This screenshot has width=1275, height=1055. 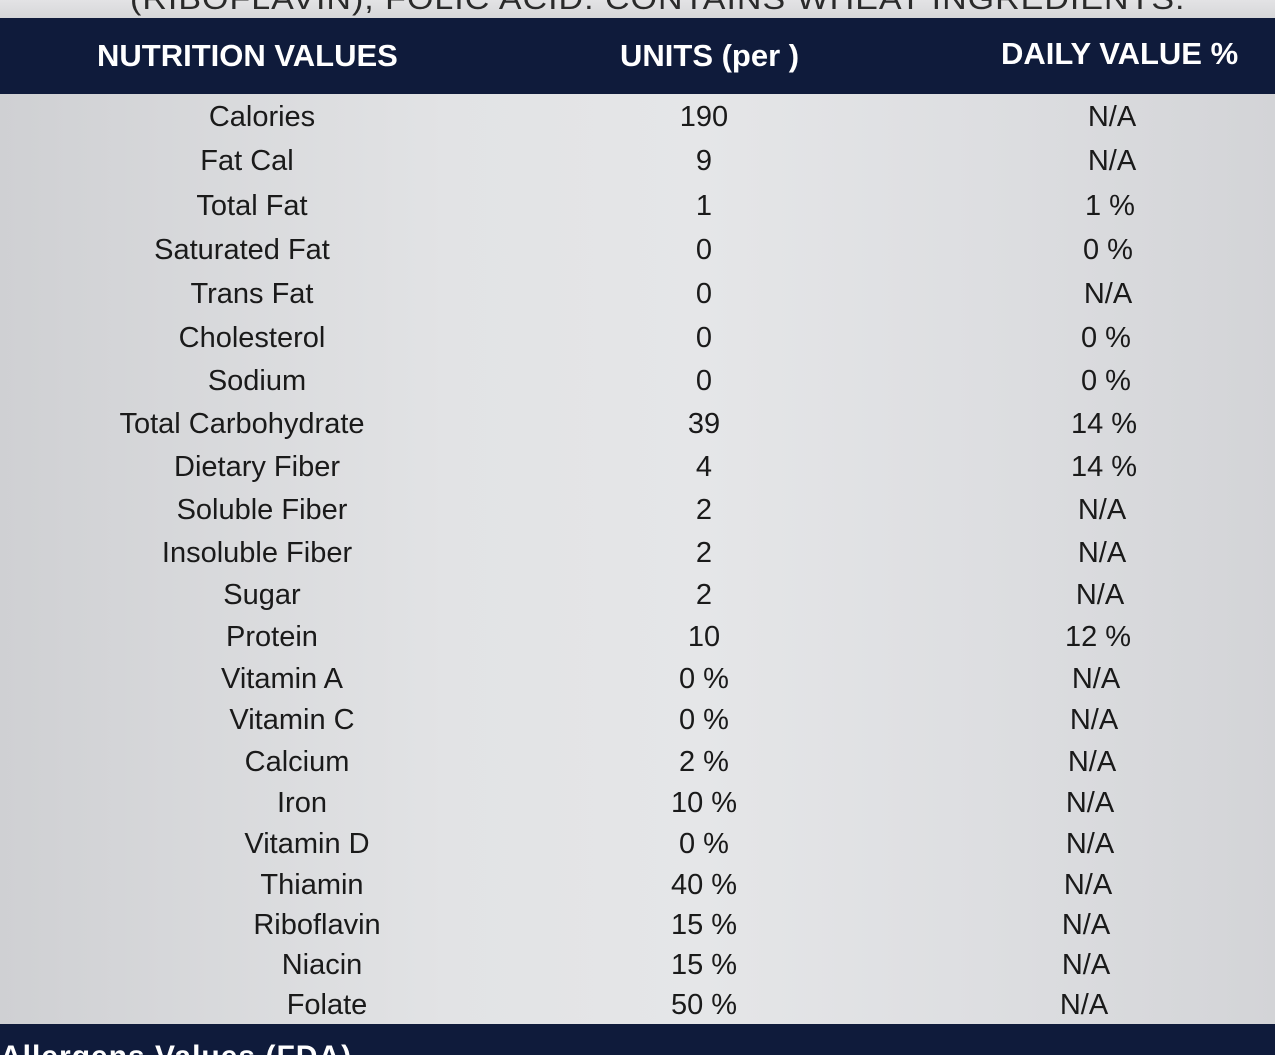 I want to click on table-row: Sodium 0 0 %, so click(x=637, y=386).